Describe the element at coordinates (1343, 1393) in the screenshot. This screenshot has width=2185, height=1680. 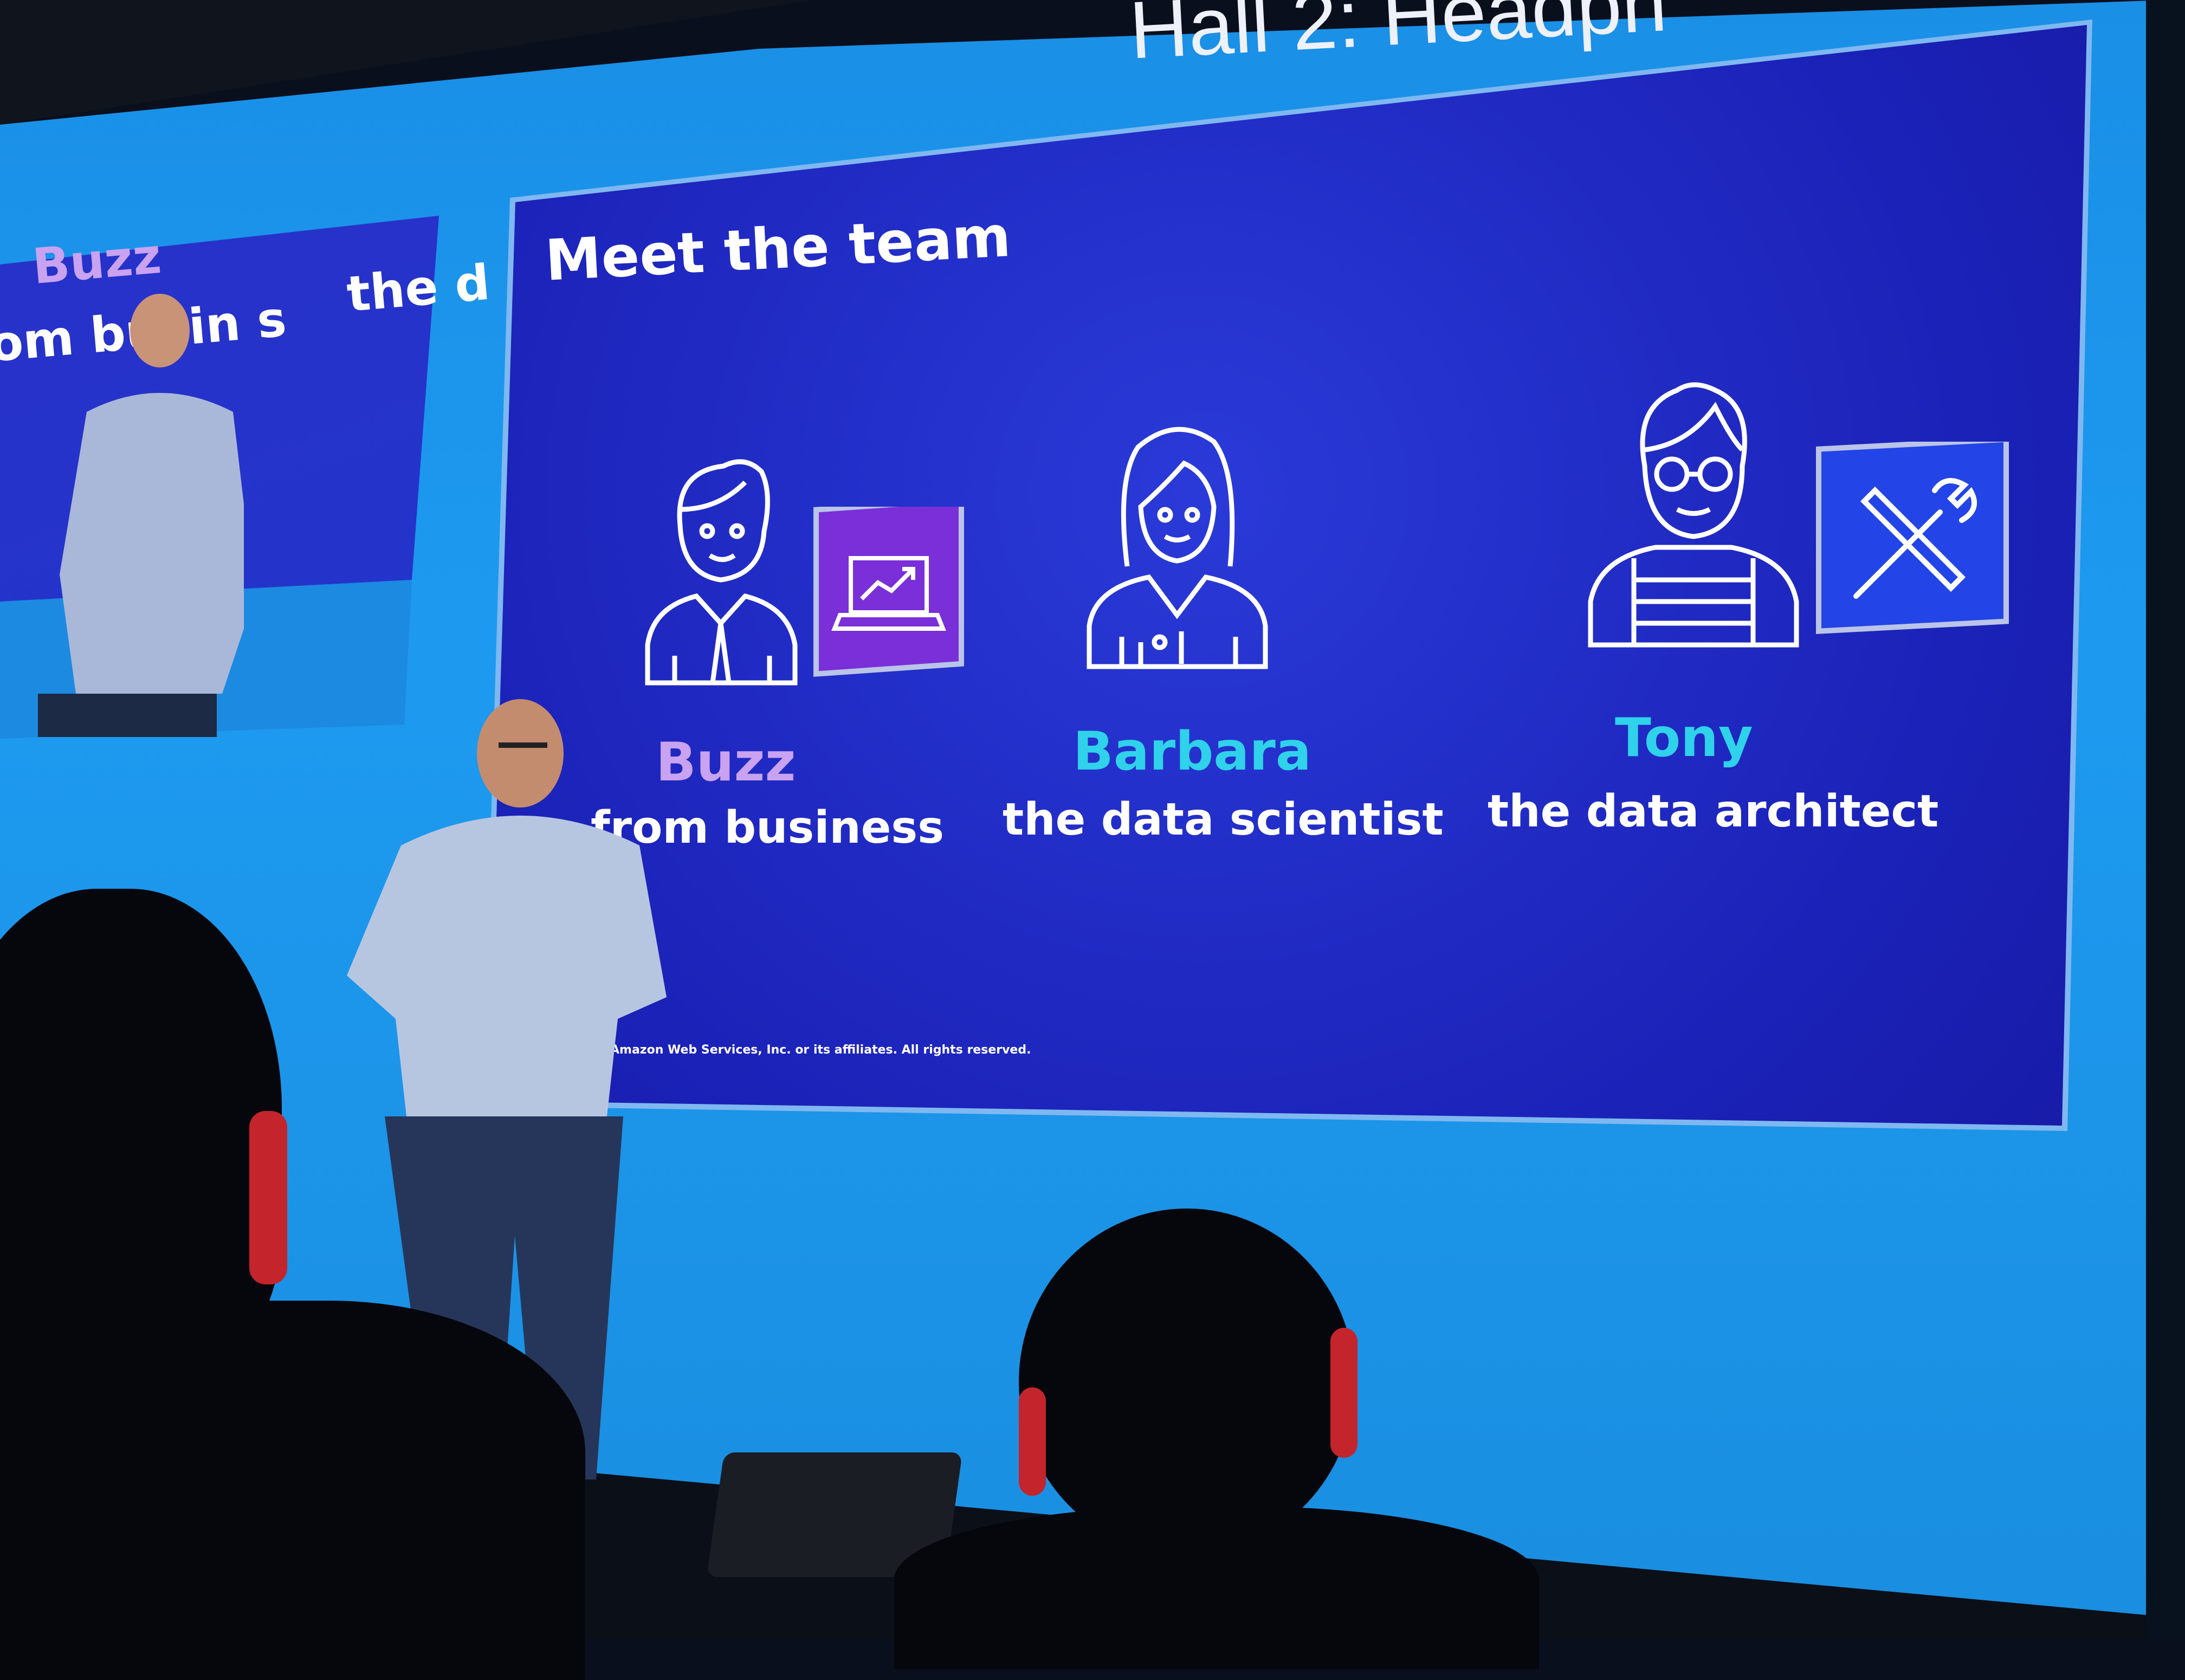
I see `headphones-right-r` at that location.